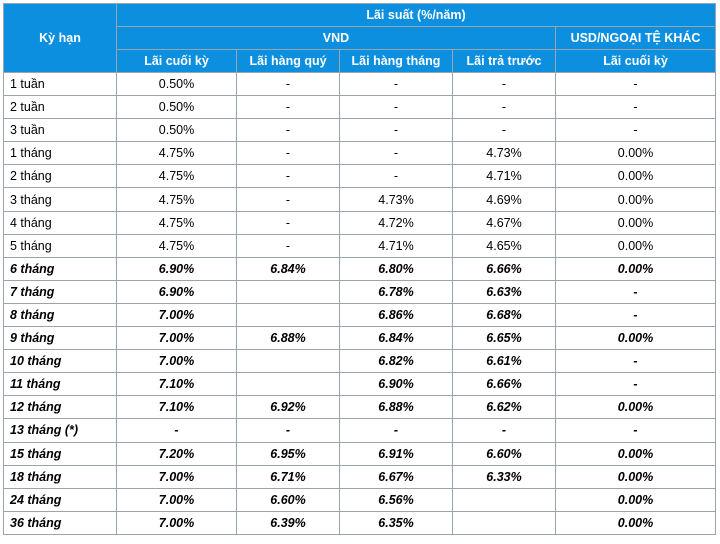 The height and width of the screenshot is (544, 720). I want to click on term-header: Kỳ hạn, so click(60, 38).